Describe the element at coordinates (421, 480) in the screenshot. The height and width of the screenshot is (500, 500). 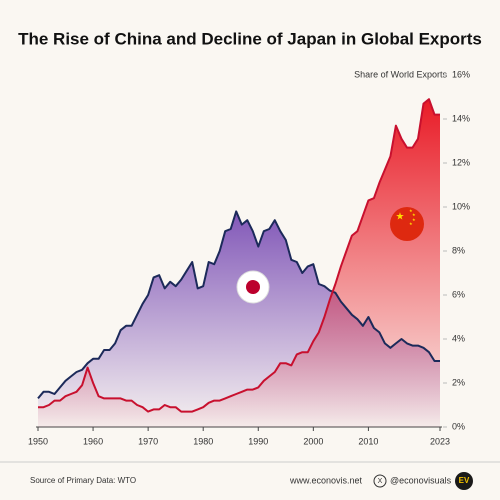
I see `handle: @econovisuals` at that location.